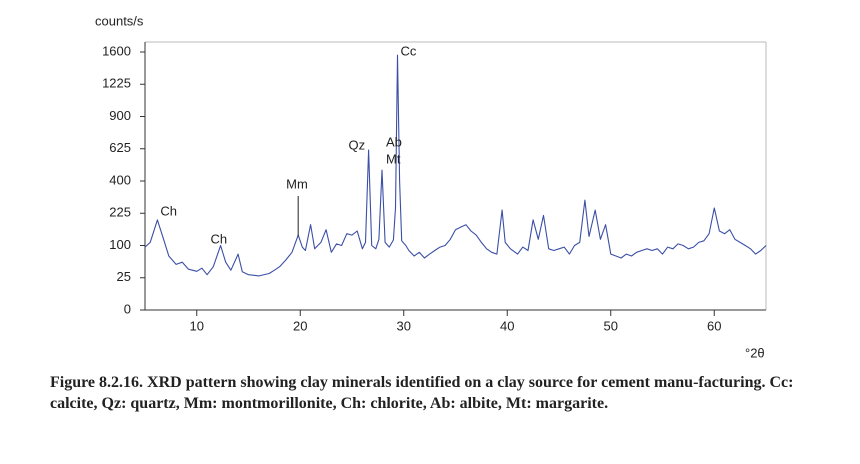 The width and height of the screenshot is (860, 464). Describe the element at coordinates (120, 115) in the screenshot. I see `y-tick-label: 900` at that location.